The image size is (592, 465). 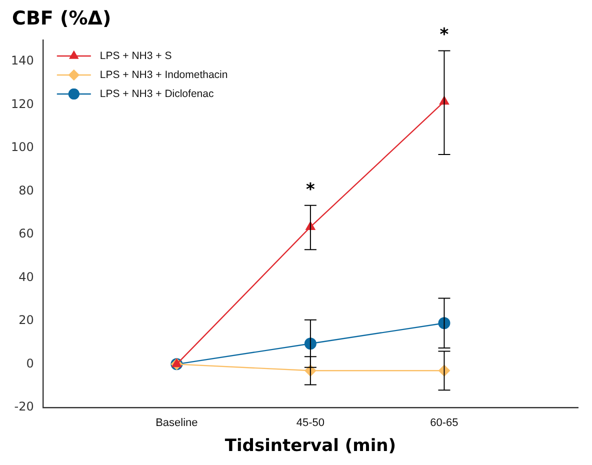 I want to click on y-tick-label: 60, so click(x=26, y=233).